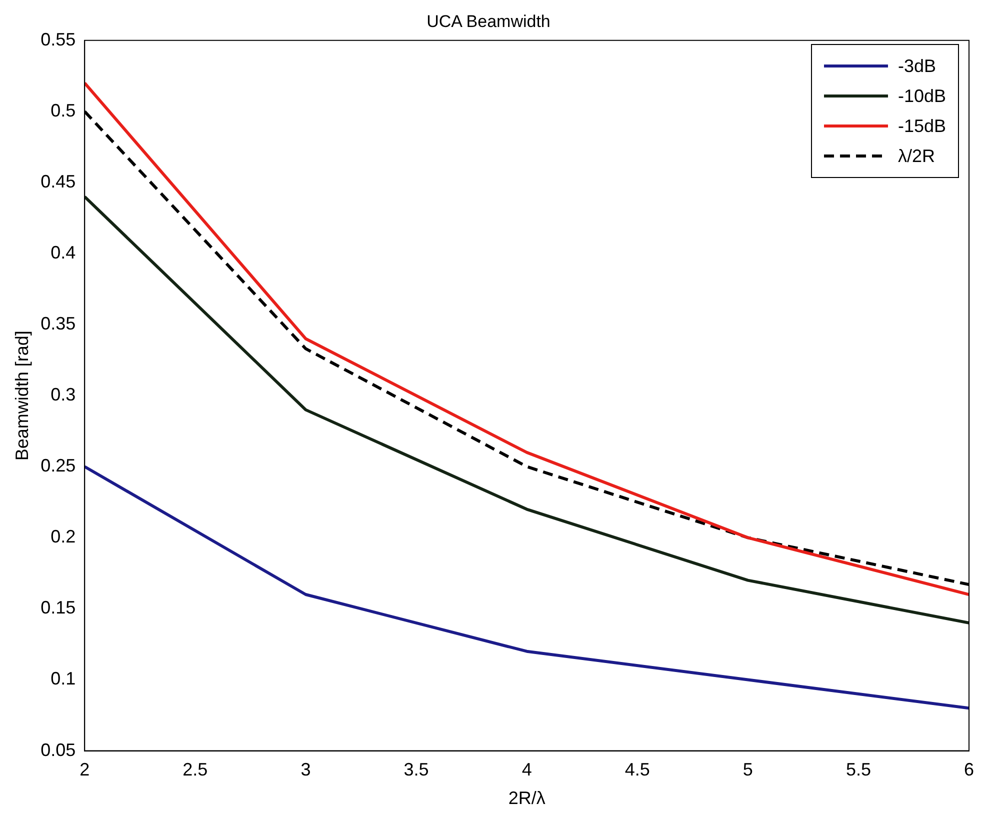  I want to click on y-axis-title: Beamwidth [rad], so click(22, 395).